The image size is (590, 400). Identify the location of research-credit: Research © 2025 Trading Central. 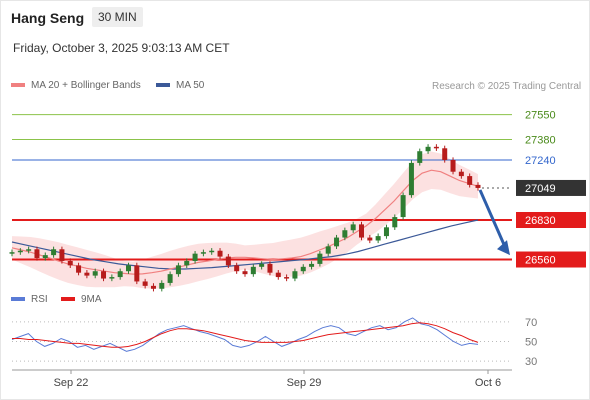
(507, 86).